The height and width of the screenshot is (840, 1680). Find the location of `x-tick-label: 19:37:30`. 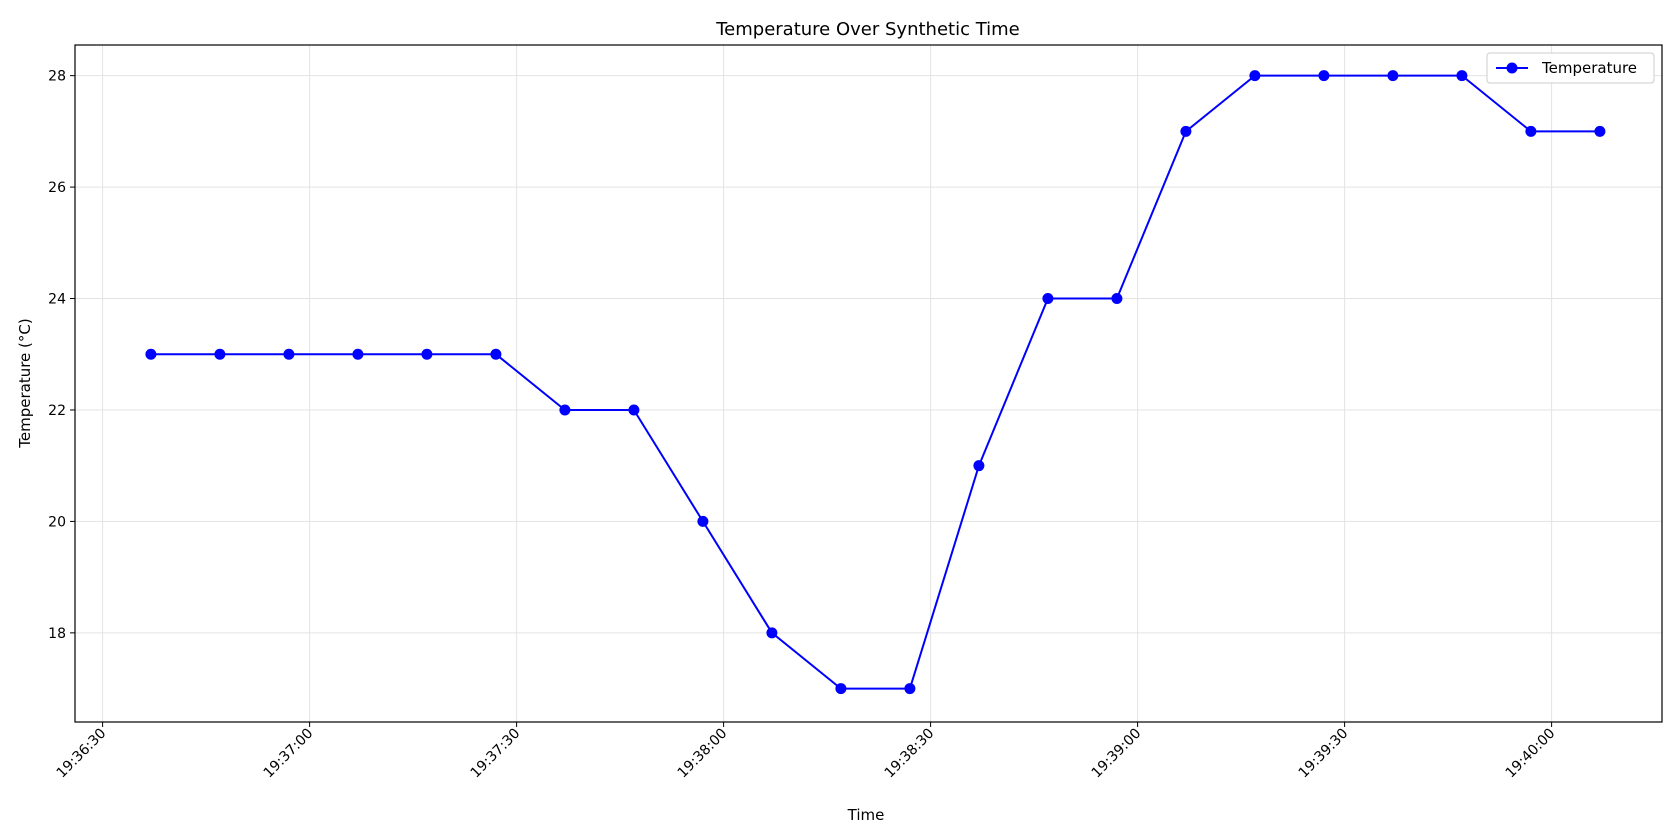

x-tick-label: 19:37:30 is located at coordinates (496, 754).